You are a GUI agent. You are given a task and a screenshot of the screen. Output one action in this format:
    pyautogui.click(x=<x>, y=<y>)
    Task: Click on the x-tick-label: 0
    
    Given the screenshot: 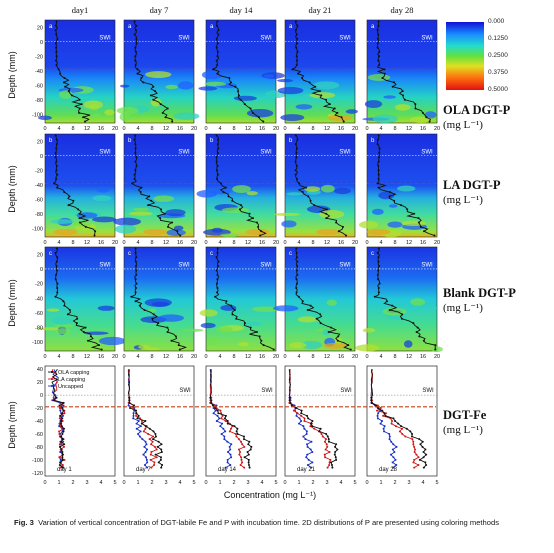 What is the action you would take?
    pyautogui.click(x=366, y=243)
    